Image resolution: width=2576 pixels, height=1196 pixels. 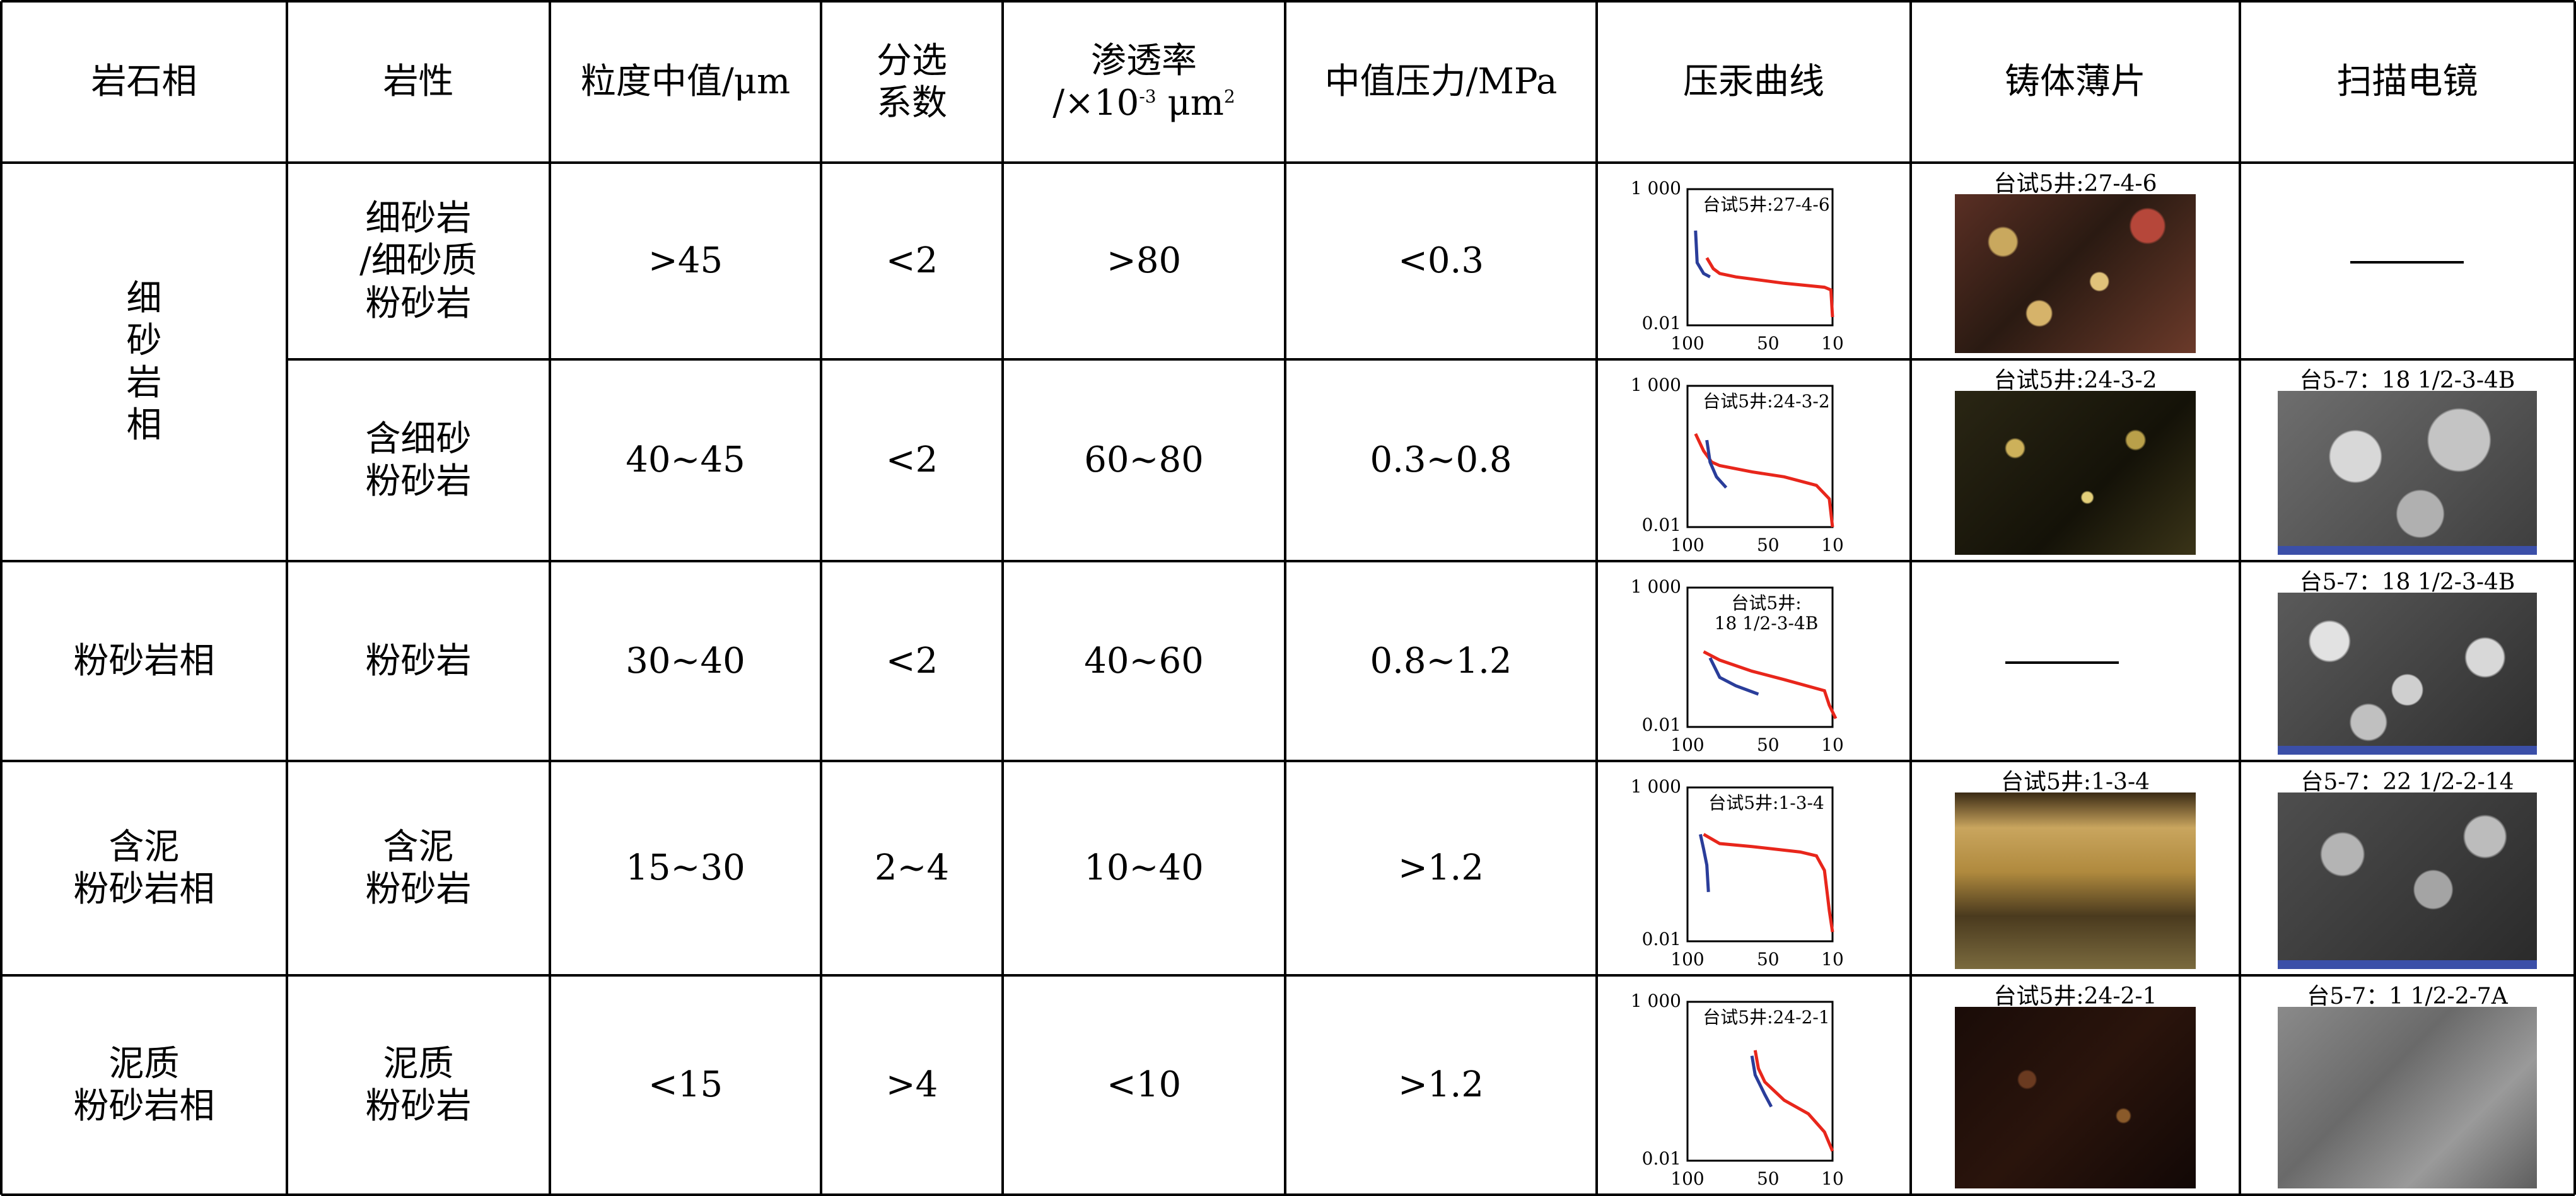 What do you see at coordinates (144, 1063) in the screenshot?
I see `facies-label-line: 泥质` at bounding box center [144, 1063].